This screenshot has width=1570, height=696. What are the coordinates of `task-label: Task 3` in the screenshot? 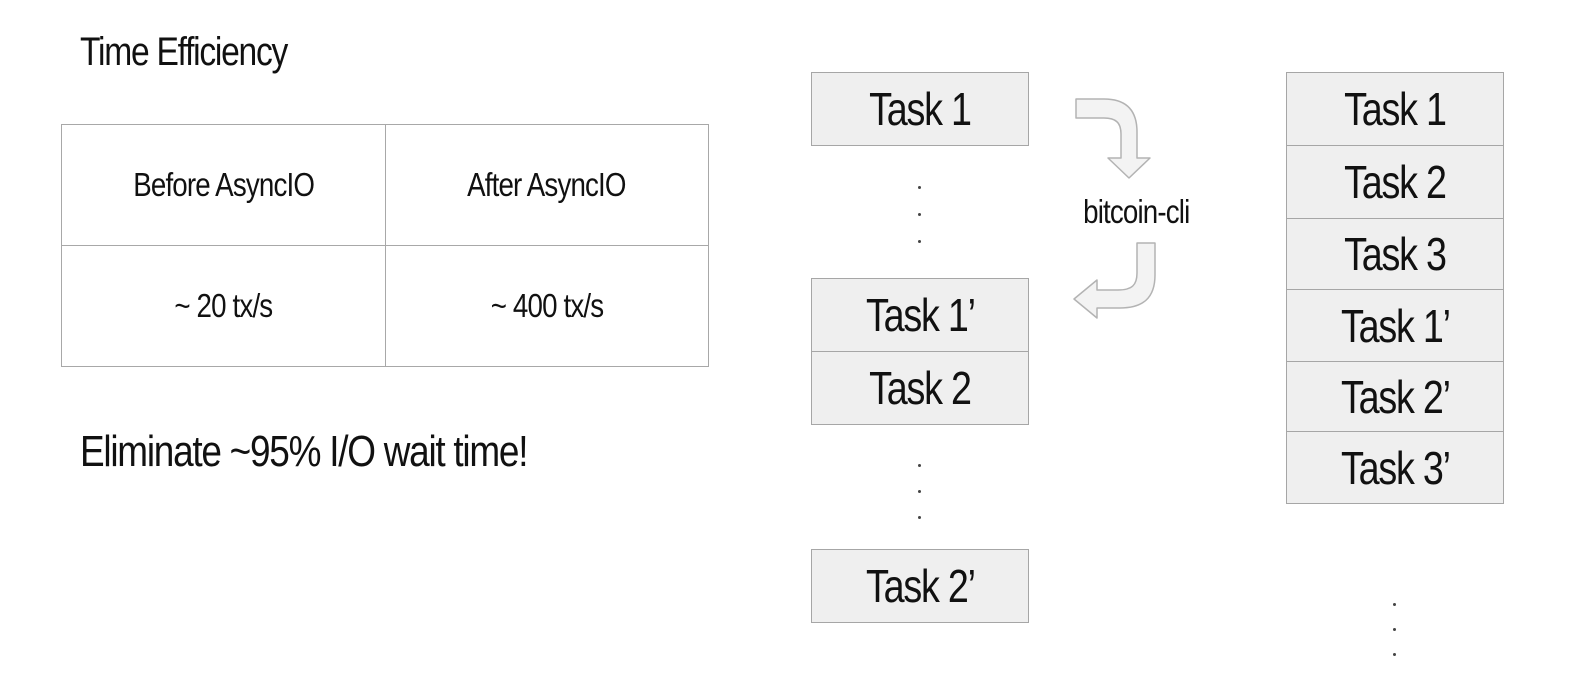 It's located at (1395, 254).